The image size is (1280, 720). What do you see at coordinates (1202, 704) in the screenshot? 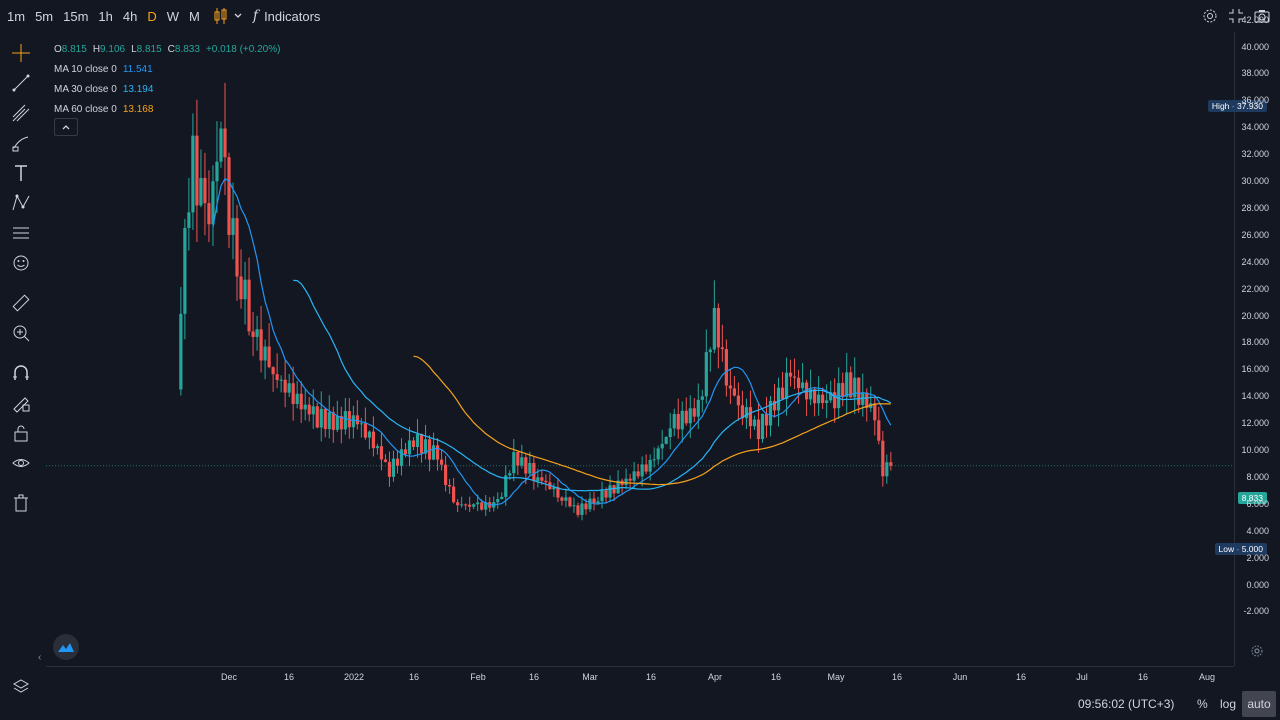
I see `percent-scale-button: %` at bounding box center [1202, 704].